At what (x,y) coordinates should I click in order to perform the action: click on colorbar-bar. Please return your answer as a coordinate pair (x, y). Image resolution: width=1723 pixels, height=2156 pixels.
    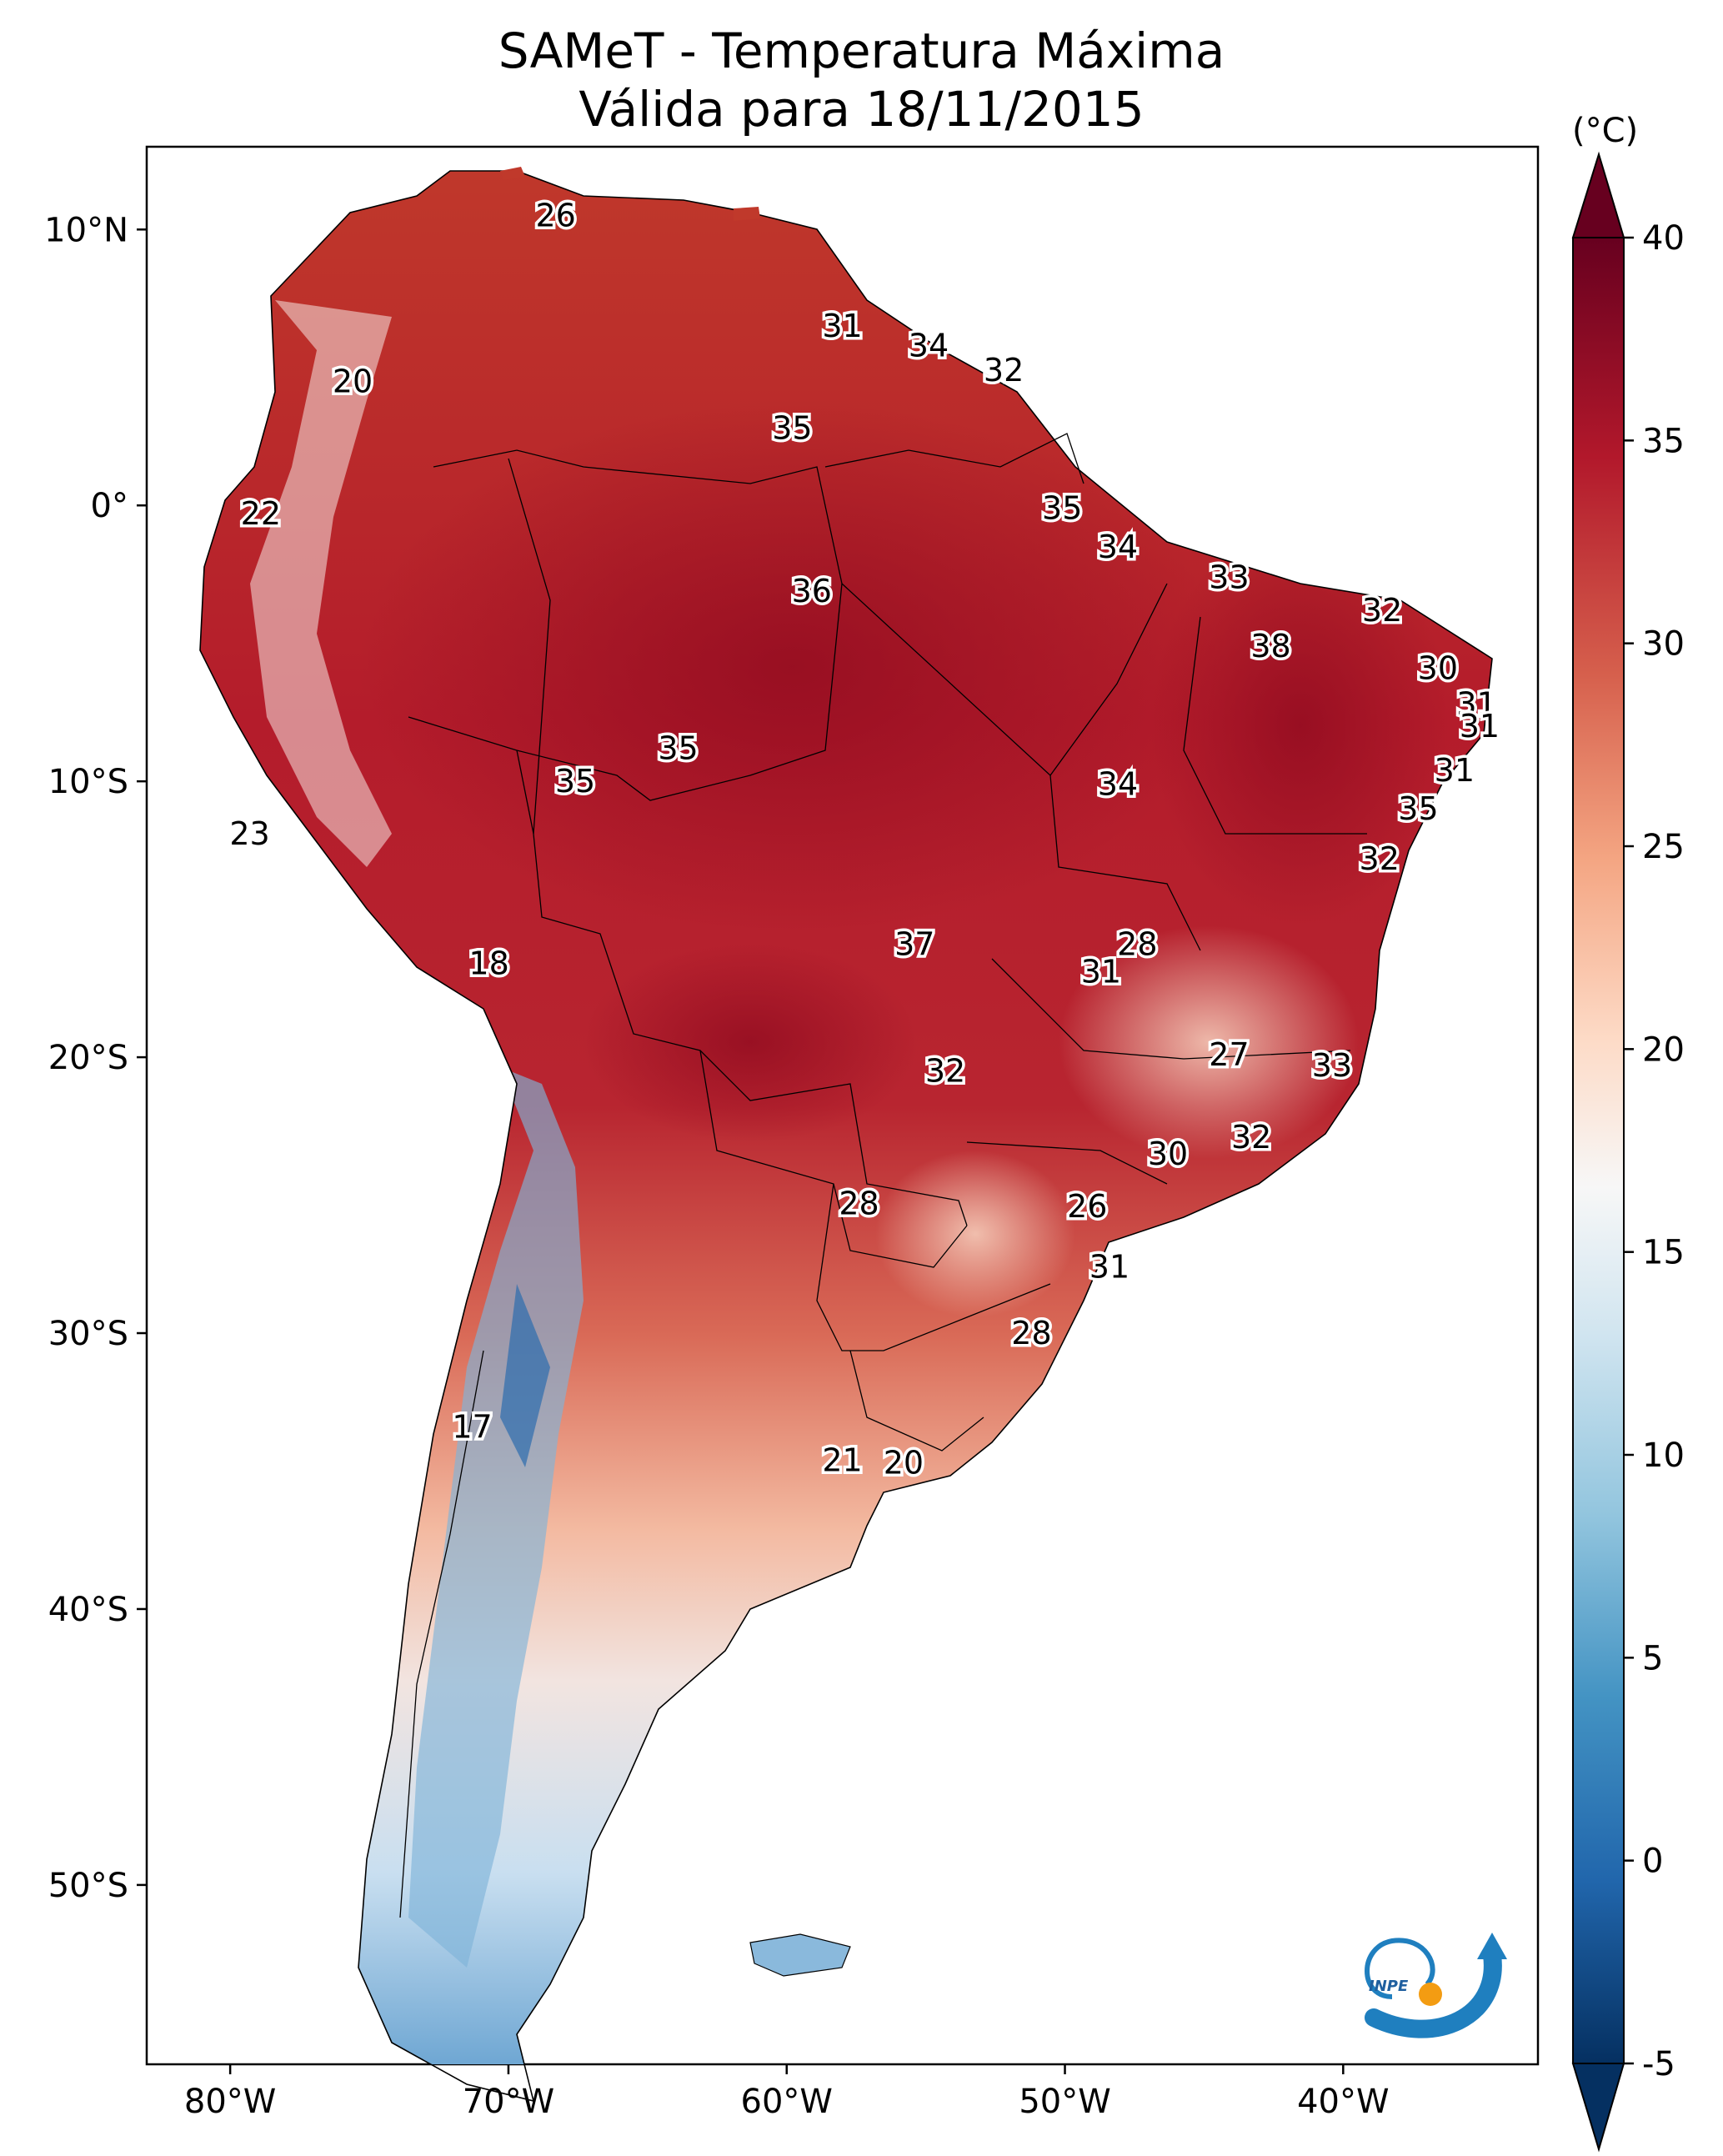
    Looking at the image, I should click on (1598, 1150).